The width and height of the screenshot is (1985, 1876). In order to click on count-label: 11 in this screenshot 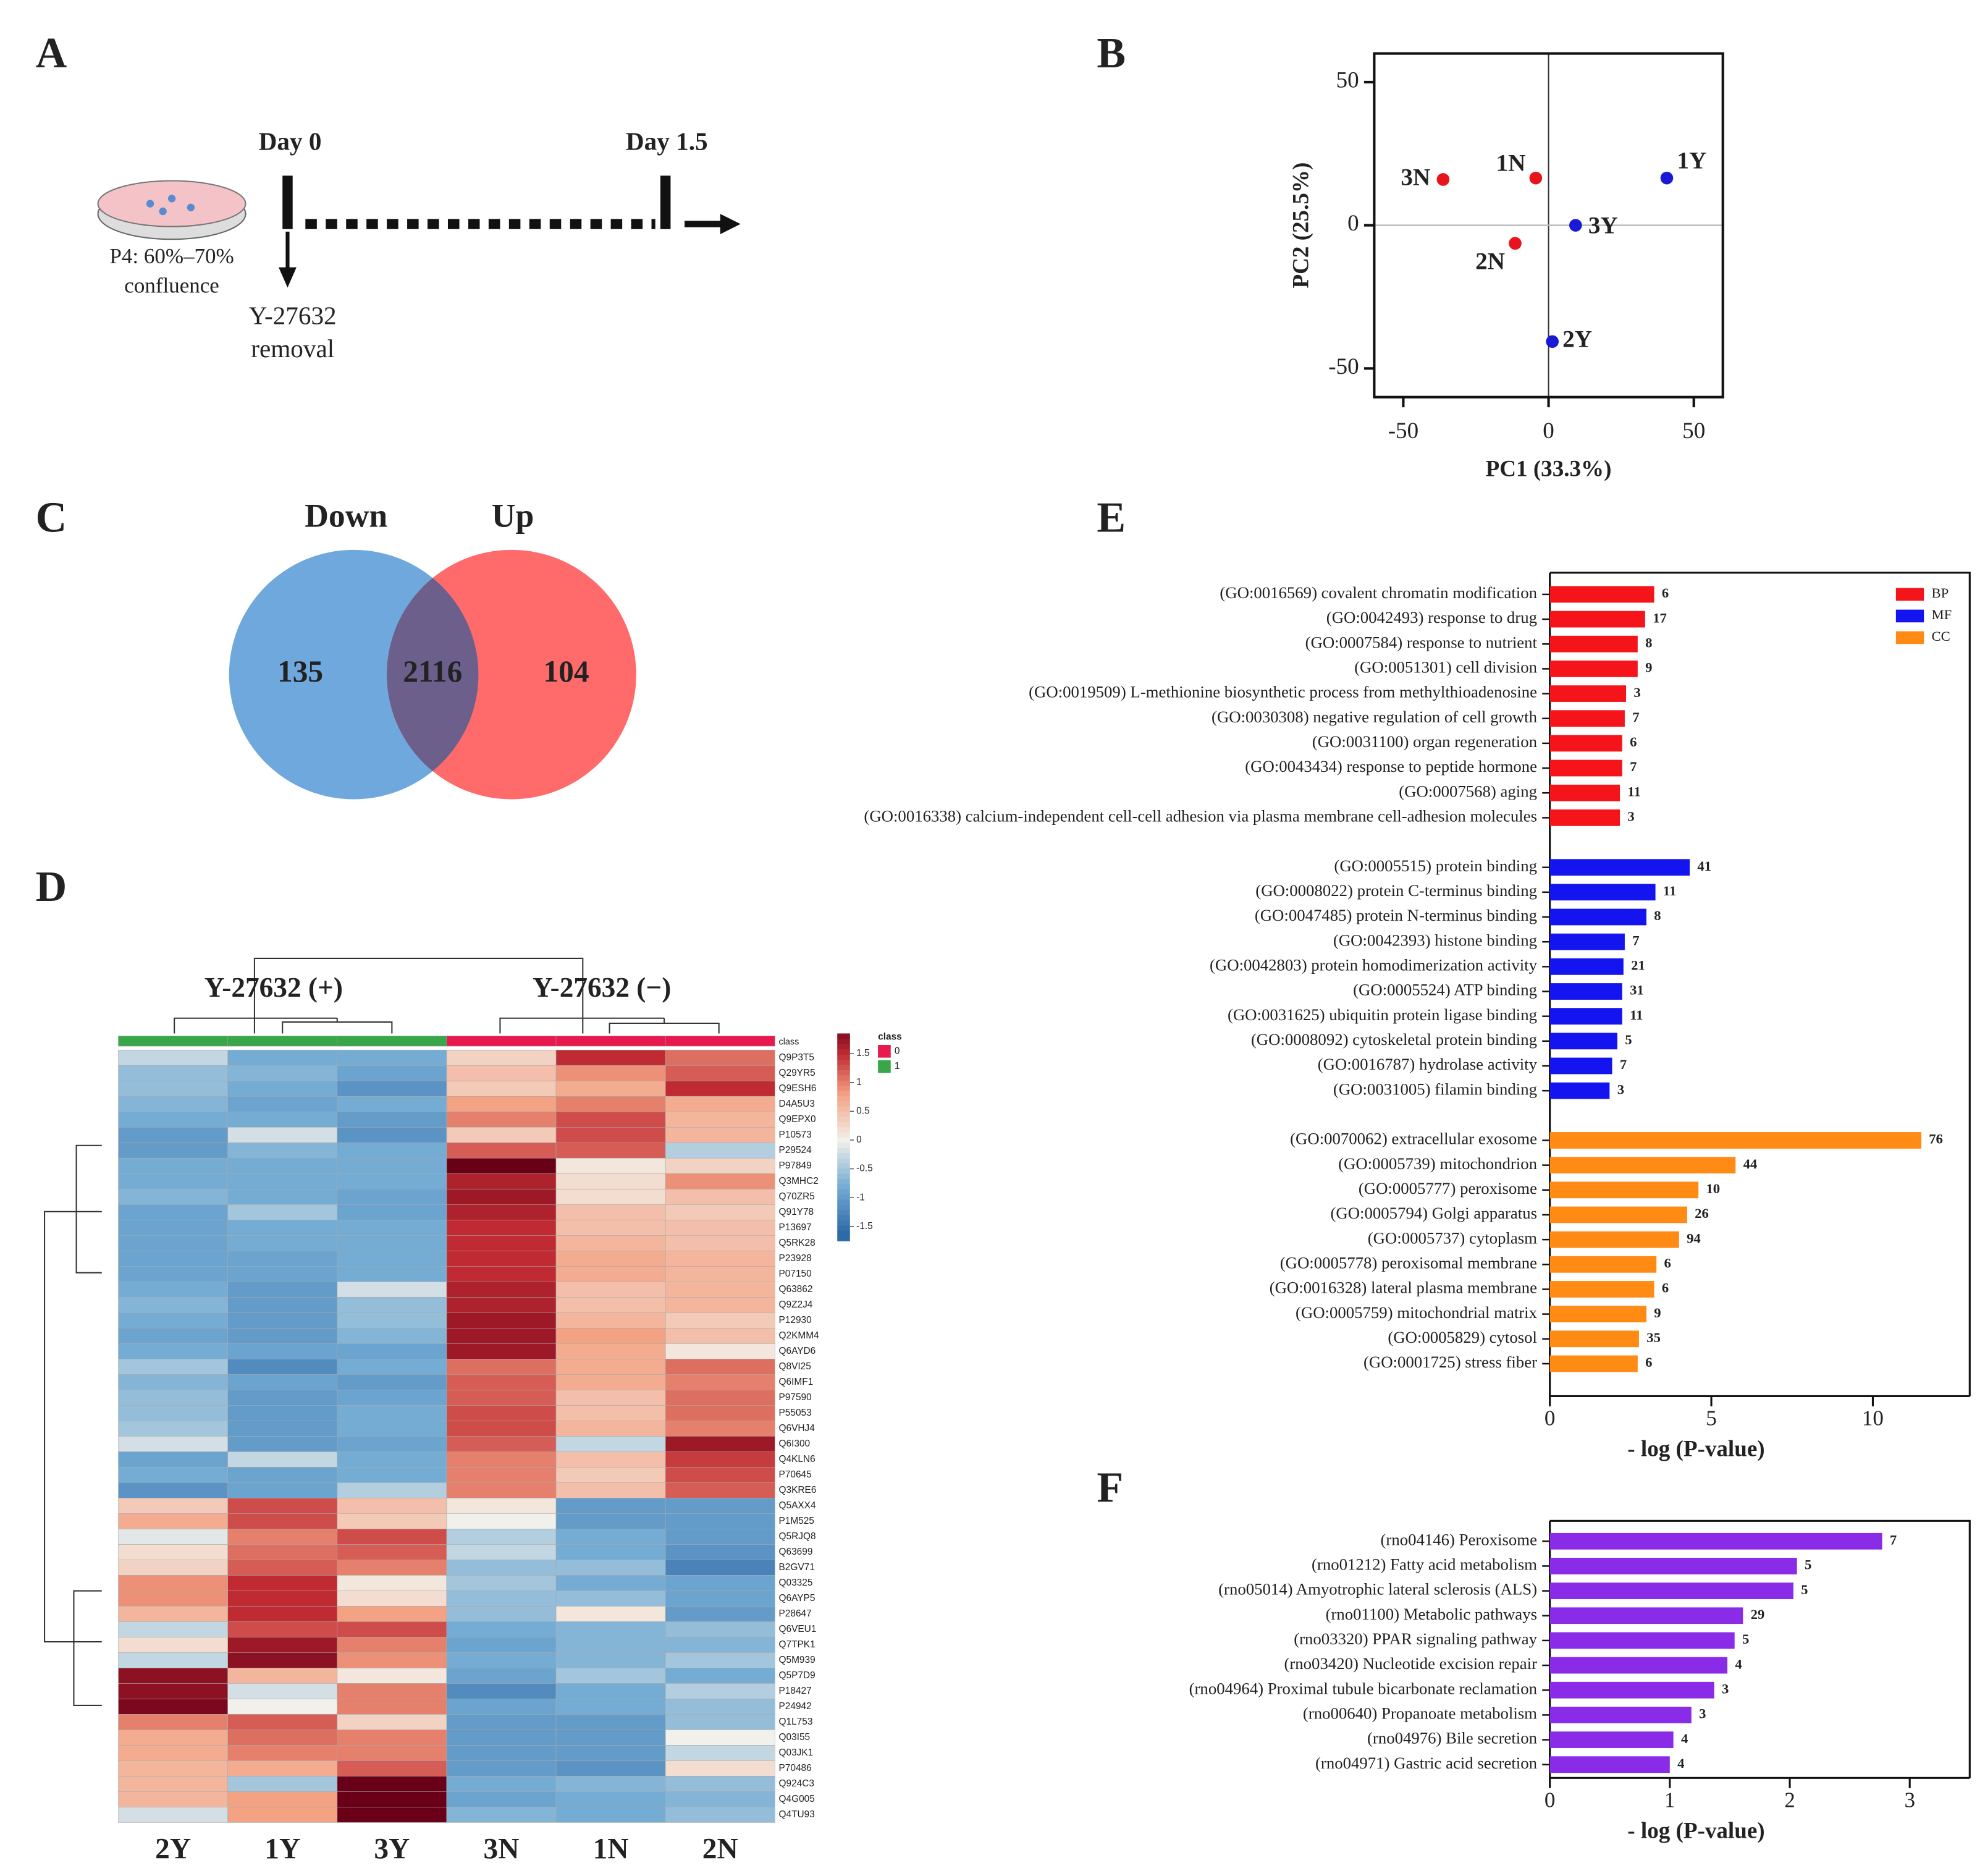, I will do `click(1633, 791)`.